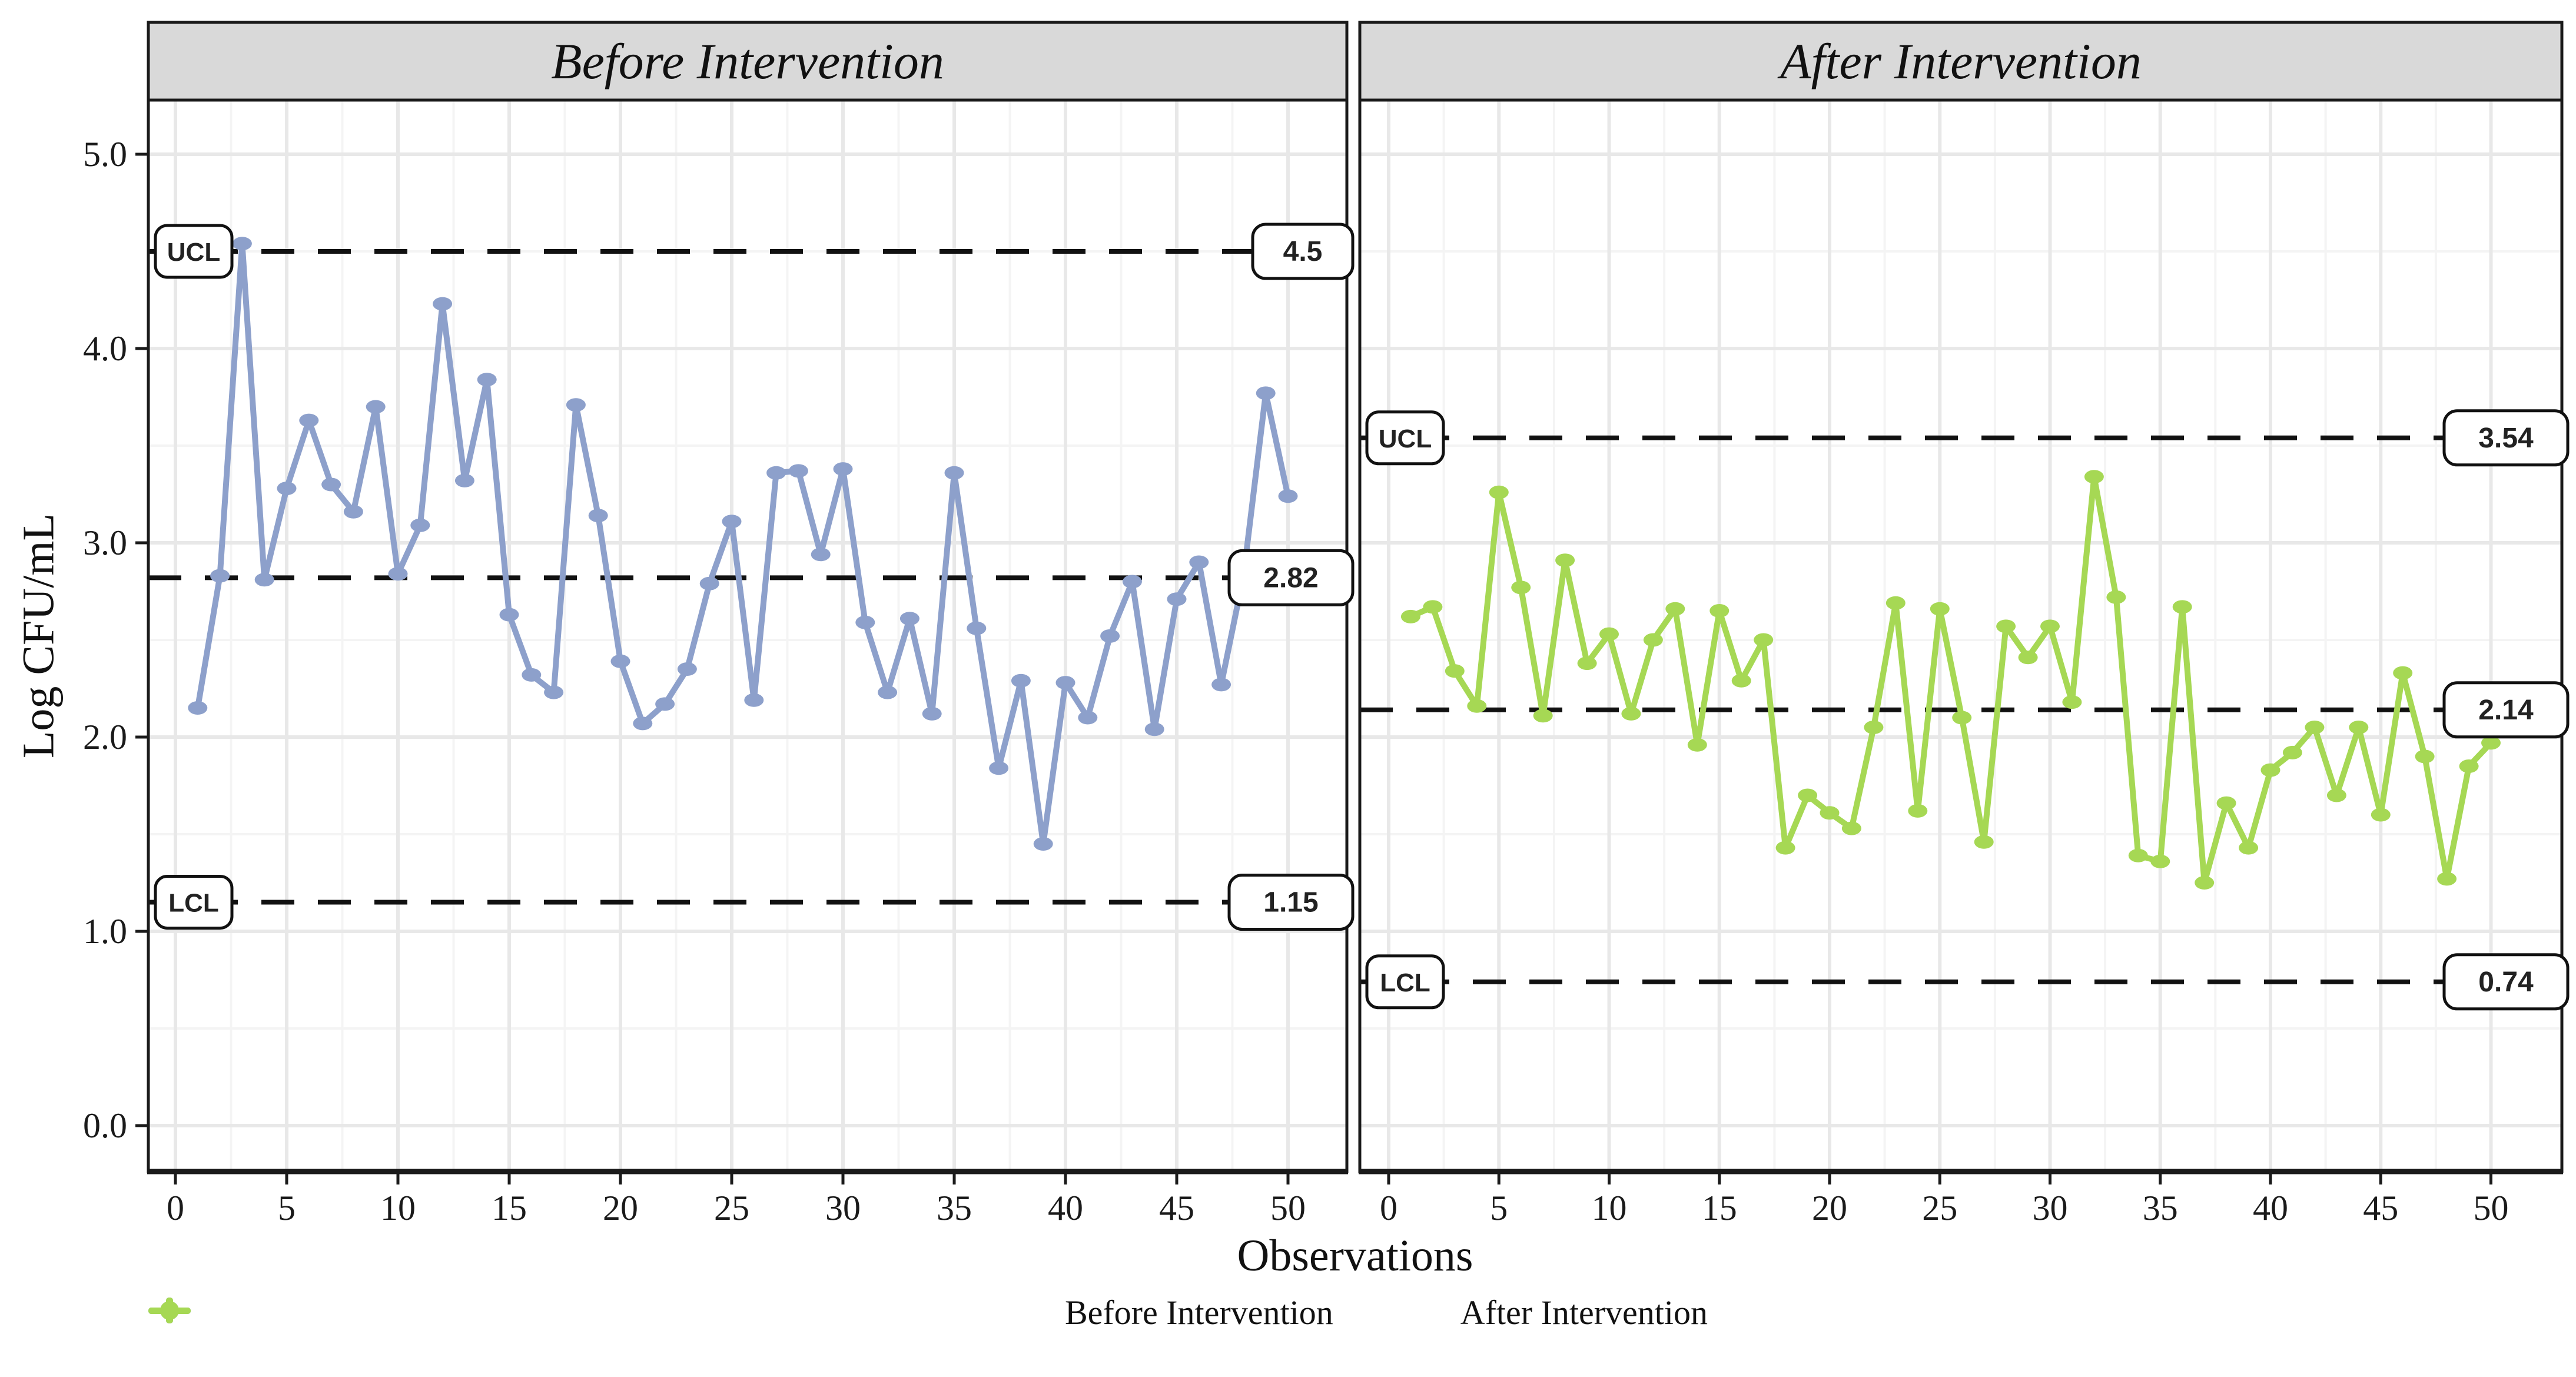  Describe the element at coordinates (1176, 1208) in the screenshot. I see `x-tick-label: 45` at that location.